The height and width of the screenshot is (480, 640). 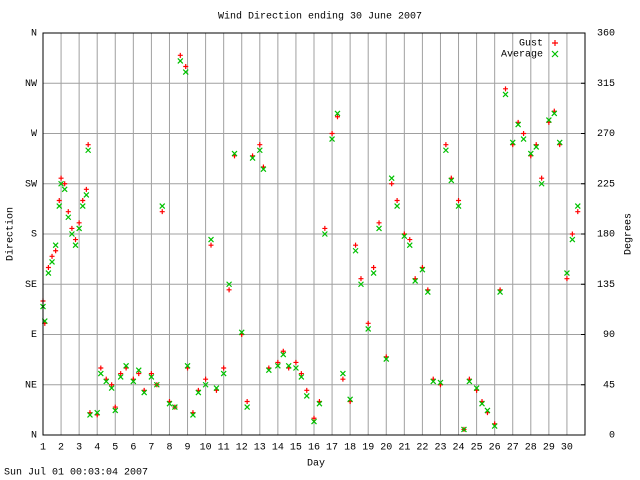 What do you see at coordinates (97, 448) in the screenshot?
I see `x-tick-label: 4` at bounding box center [97, 448].